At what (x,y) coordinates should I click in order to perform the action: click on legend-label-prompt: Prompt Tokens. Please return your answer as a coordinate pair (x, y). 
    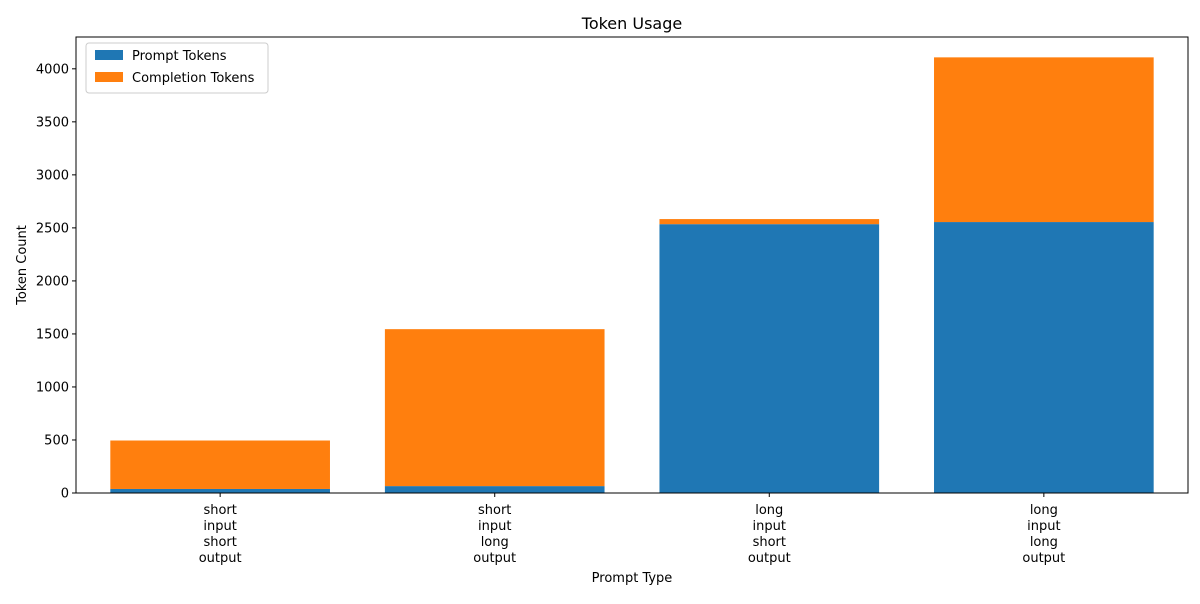
    Looking at the image, I should click on (179, 56).